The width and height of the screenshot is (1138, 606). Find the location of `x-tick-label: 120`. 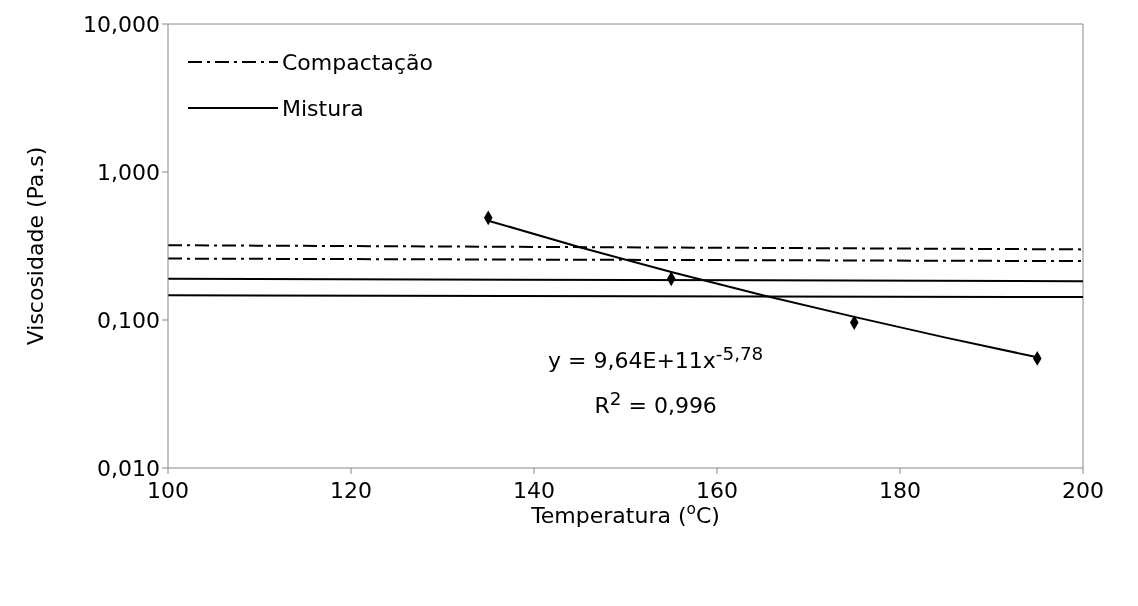

x-tick-label: 120 is located at coordinates (351, 490).